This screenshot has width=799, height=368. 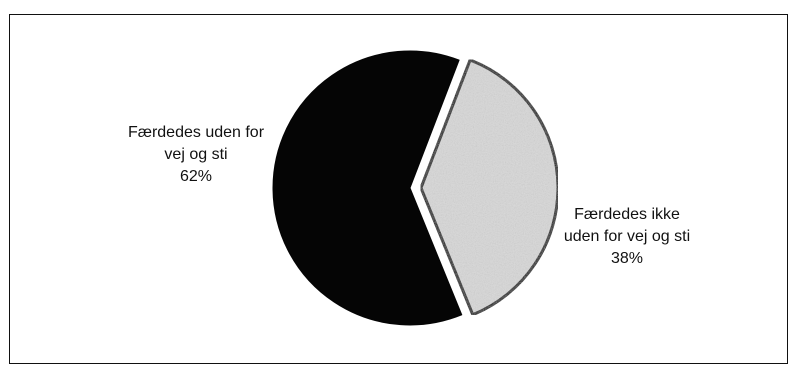 What do you see at coordinates (196, 132) in the screenshot?
I see `pie-label-line: Færdedes uden for` at bounding box center [196, 132].